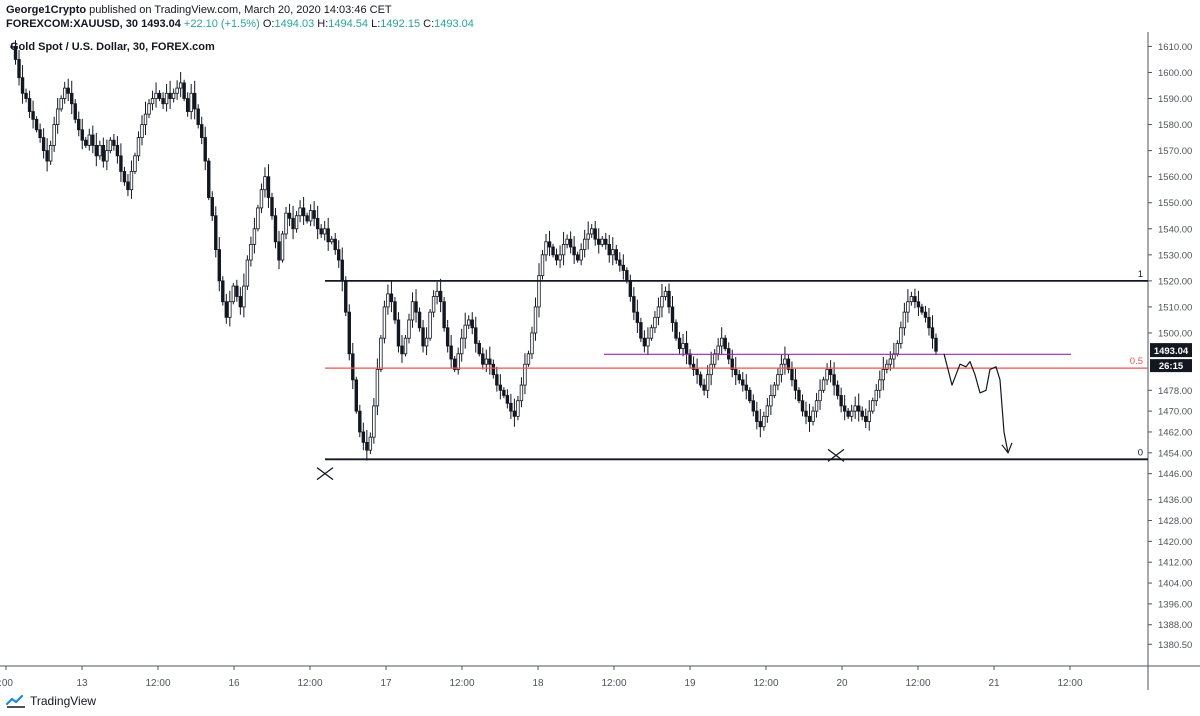 This screenshot has width=1200, height=716. What do you see at coordinates (1175, 125) in the screenshot?
I see `y-tick-label: 1580.00` at bounding box center [1175, 125].